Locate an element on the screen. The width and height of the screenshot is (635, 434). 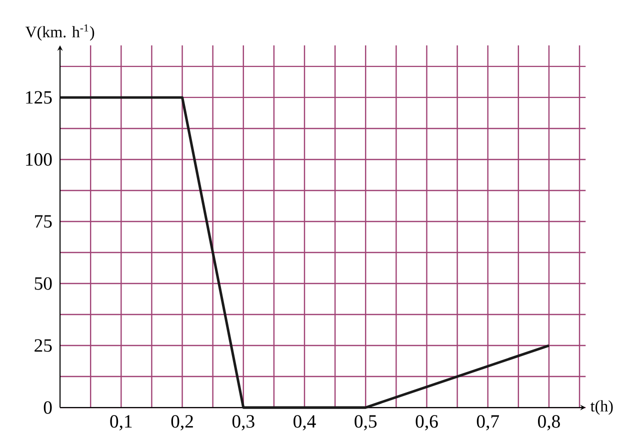
y-tick-label: 50 is located at coordinates (43, 283).